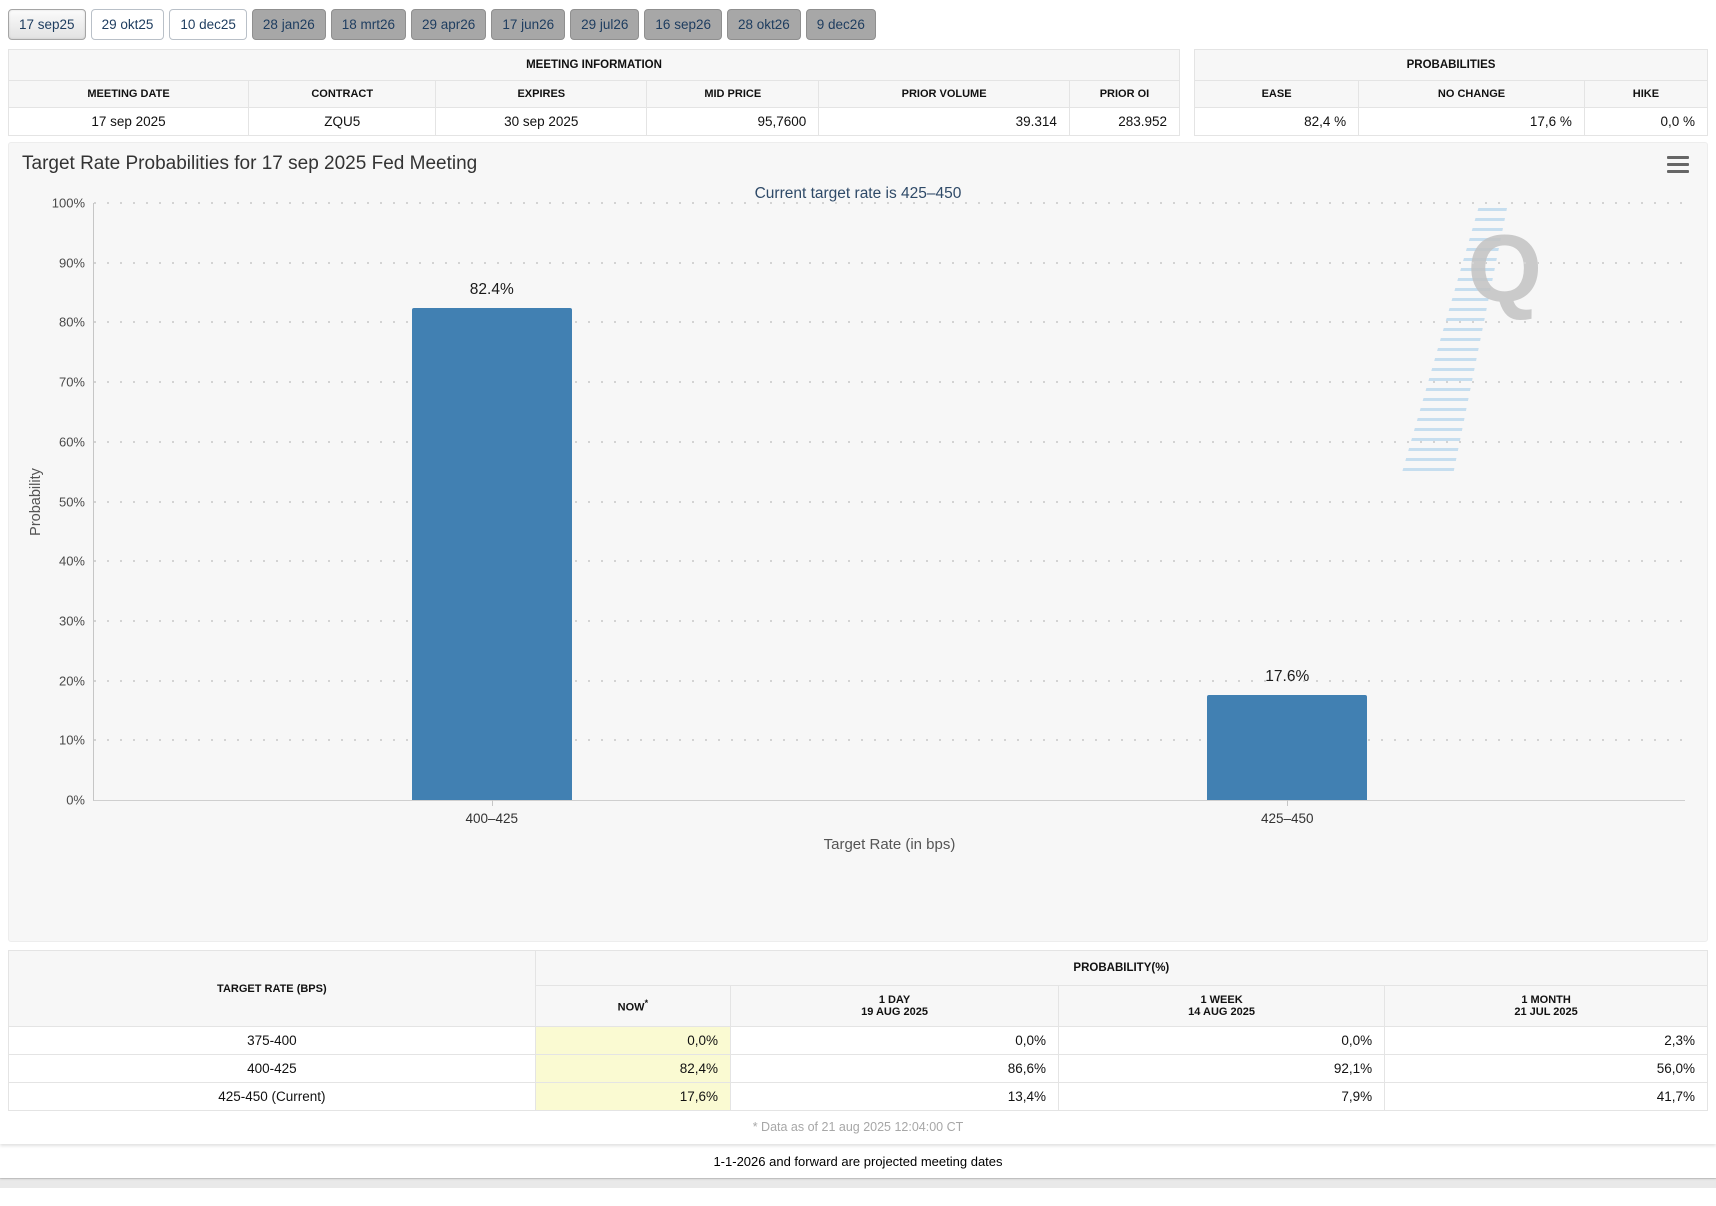 The width and height of the screenshot is (1716, 1206). I want to click on meeting-information-title: MEETING INFORMATION, so click(594, 65).